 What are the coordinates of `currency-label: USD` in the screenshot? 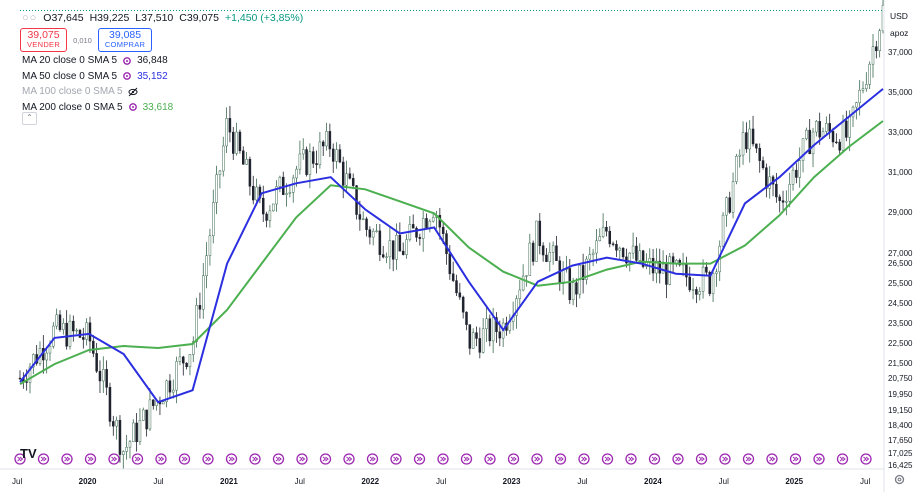 It's located at (899, 16).